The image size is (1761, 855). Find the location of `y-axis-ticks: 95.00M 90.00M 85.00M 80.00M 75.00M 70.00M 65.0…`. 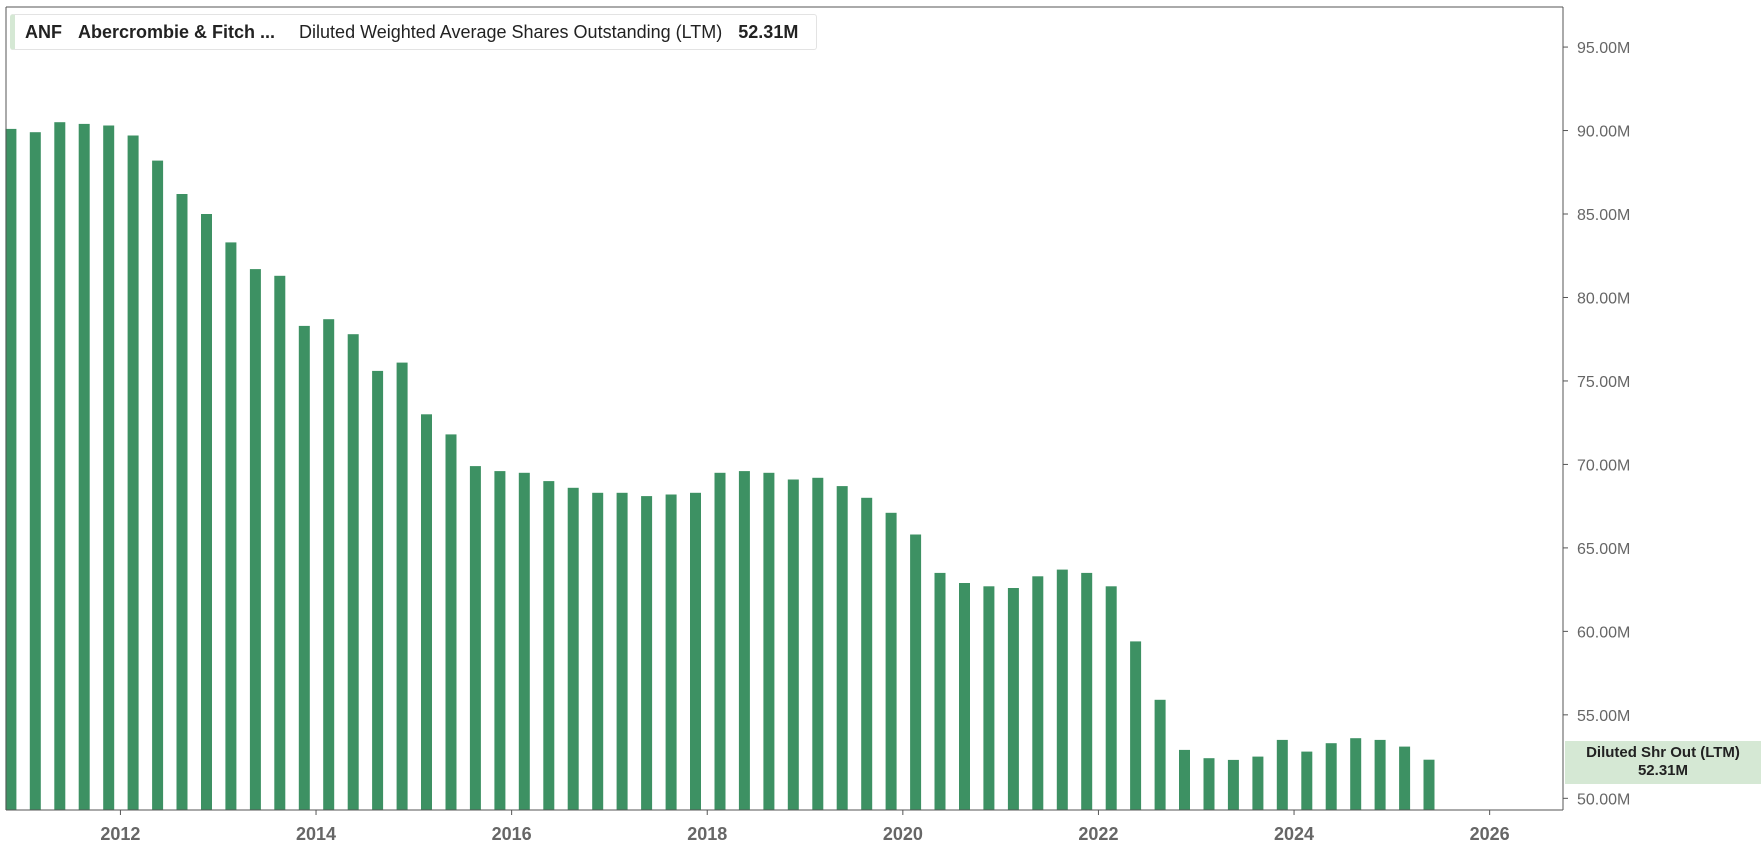

y-axis-ticks: 95.00M 90.00M 85.00M 80.00M 75.00M 70.00M 65.0… is located at coordinates (1596, 424).